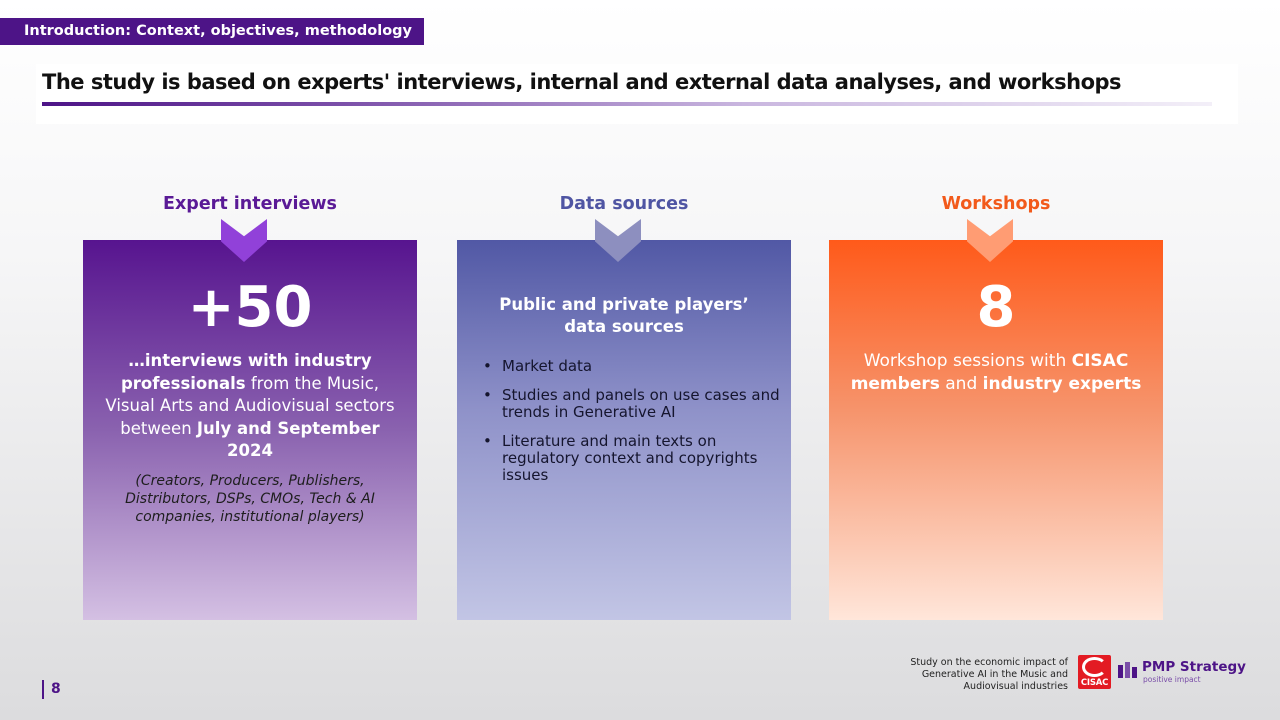  I want to click on title-underline, so click(627, 104).